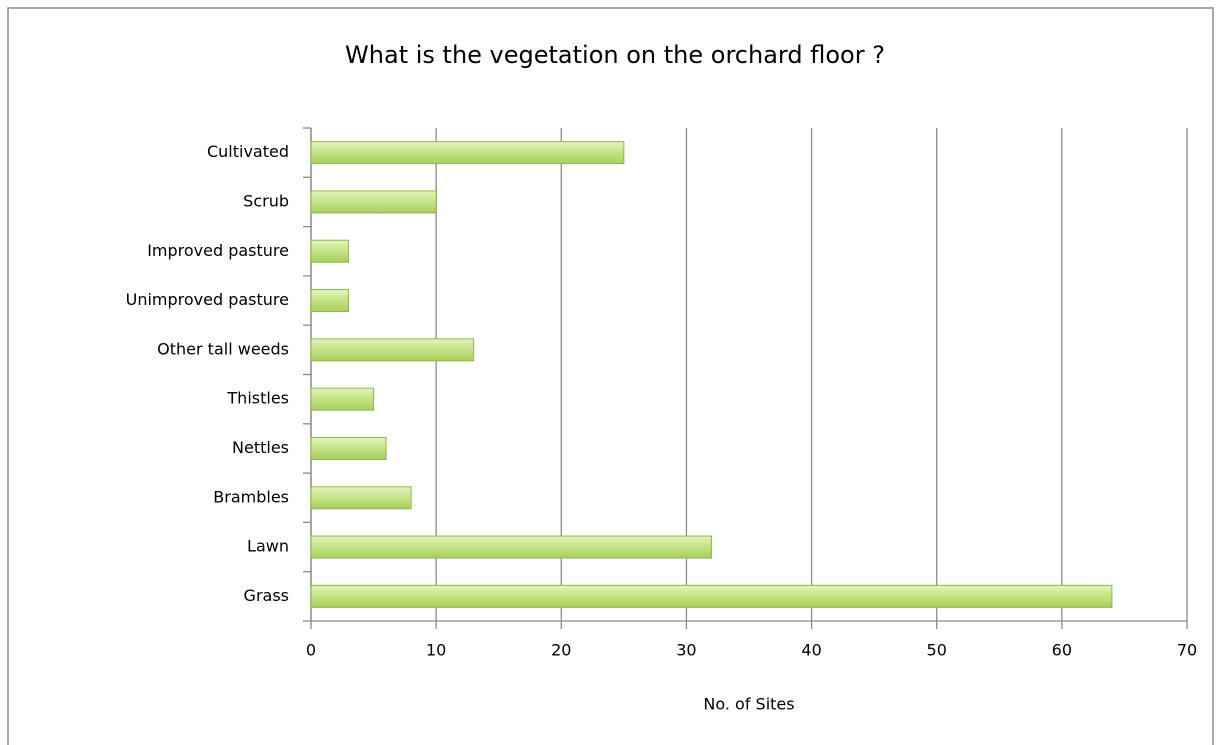 The image size is (1221, 745). I want to click on x-tick-label: 40, so click(811, 650).